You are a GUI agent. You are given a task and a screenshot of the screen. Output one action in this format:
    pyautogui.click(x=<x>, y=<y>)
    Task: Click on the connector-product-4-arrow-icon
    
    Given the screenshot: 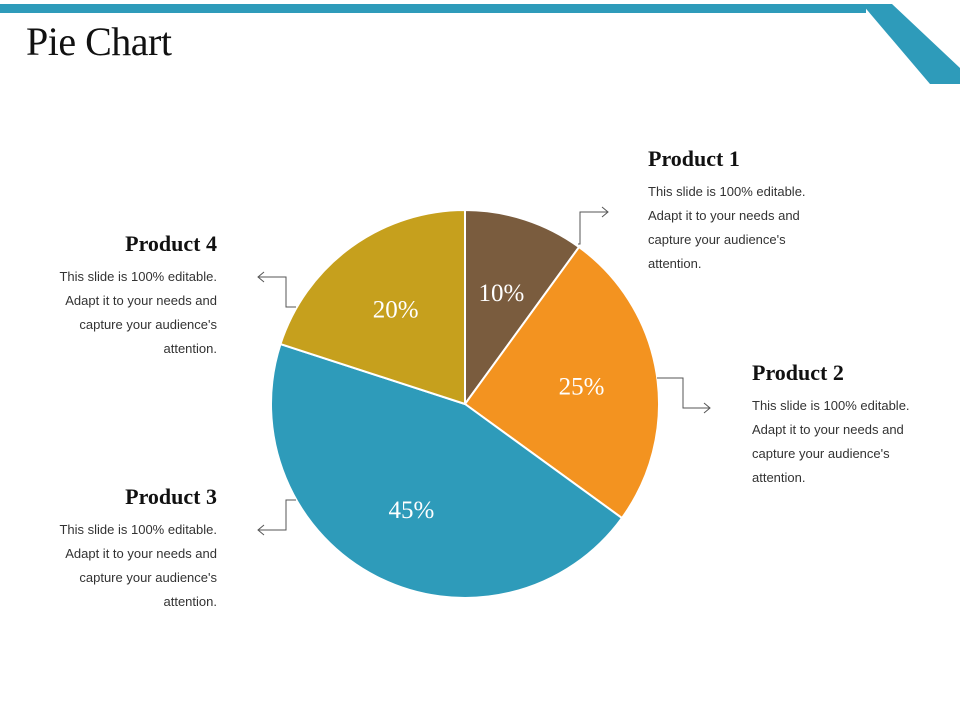 What is the action you would take?
    pyautogui.click(x=261, y=277)
    